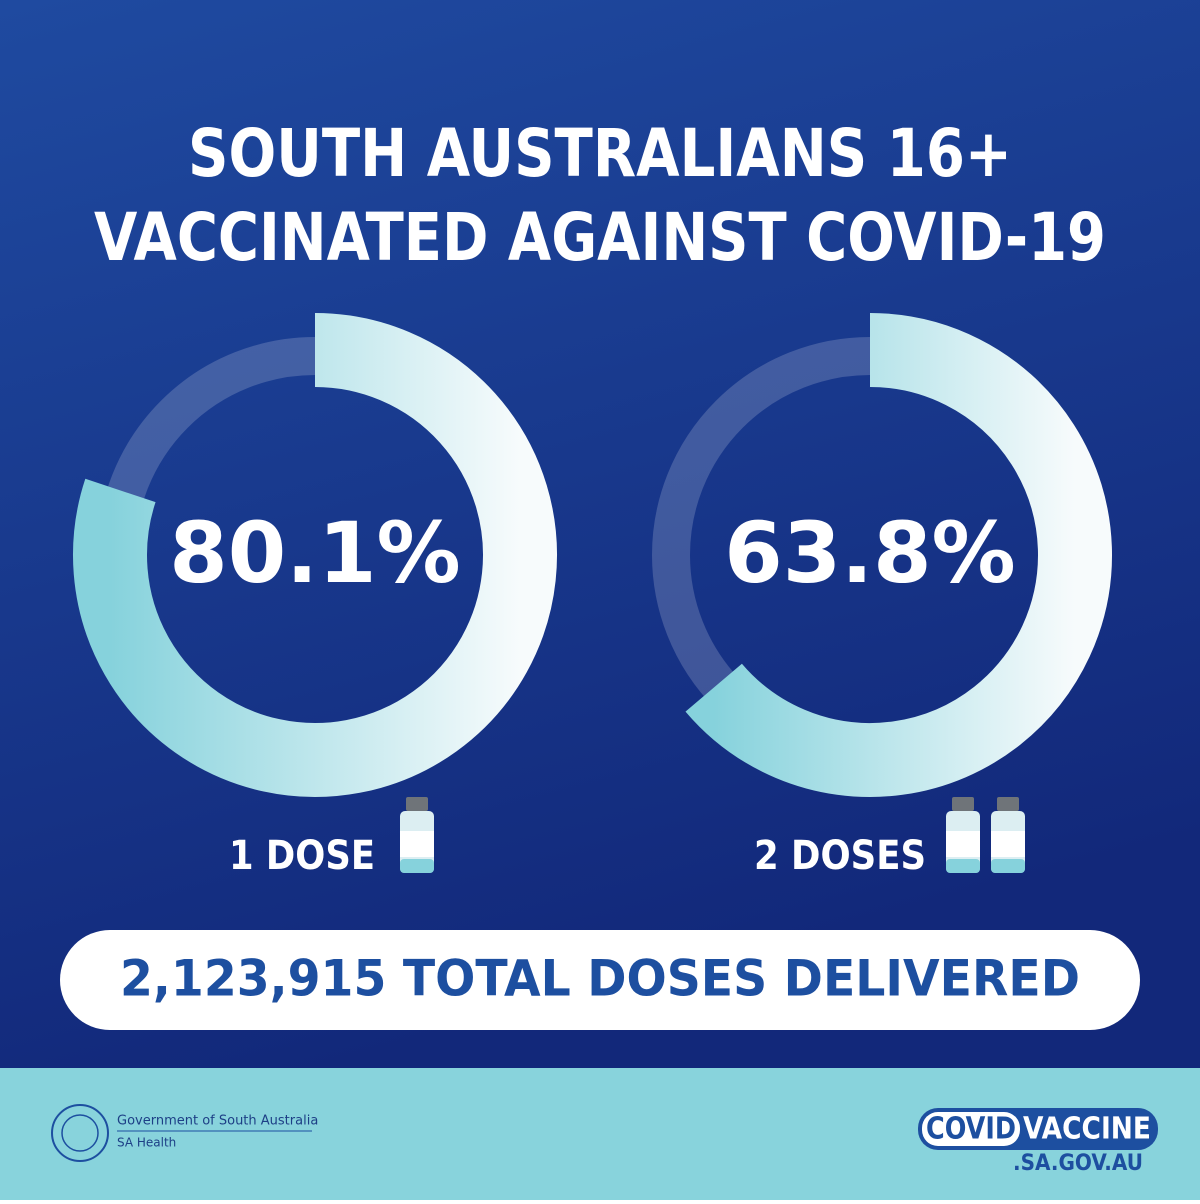 The image size is (1200, 1204). I want to click on brand-vaccine: VACCINE, so click(1087, 1129).